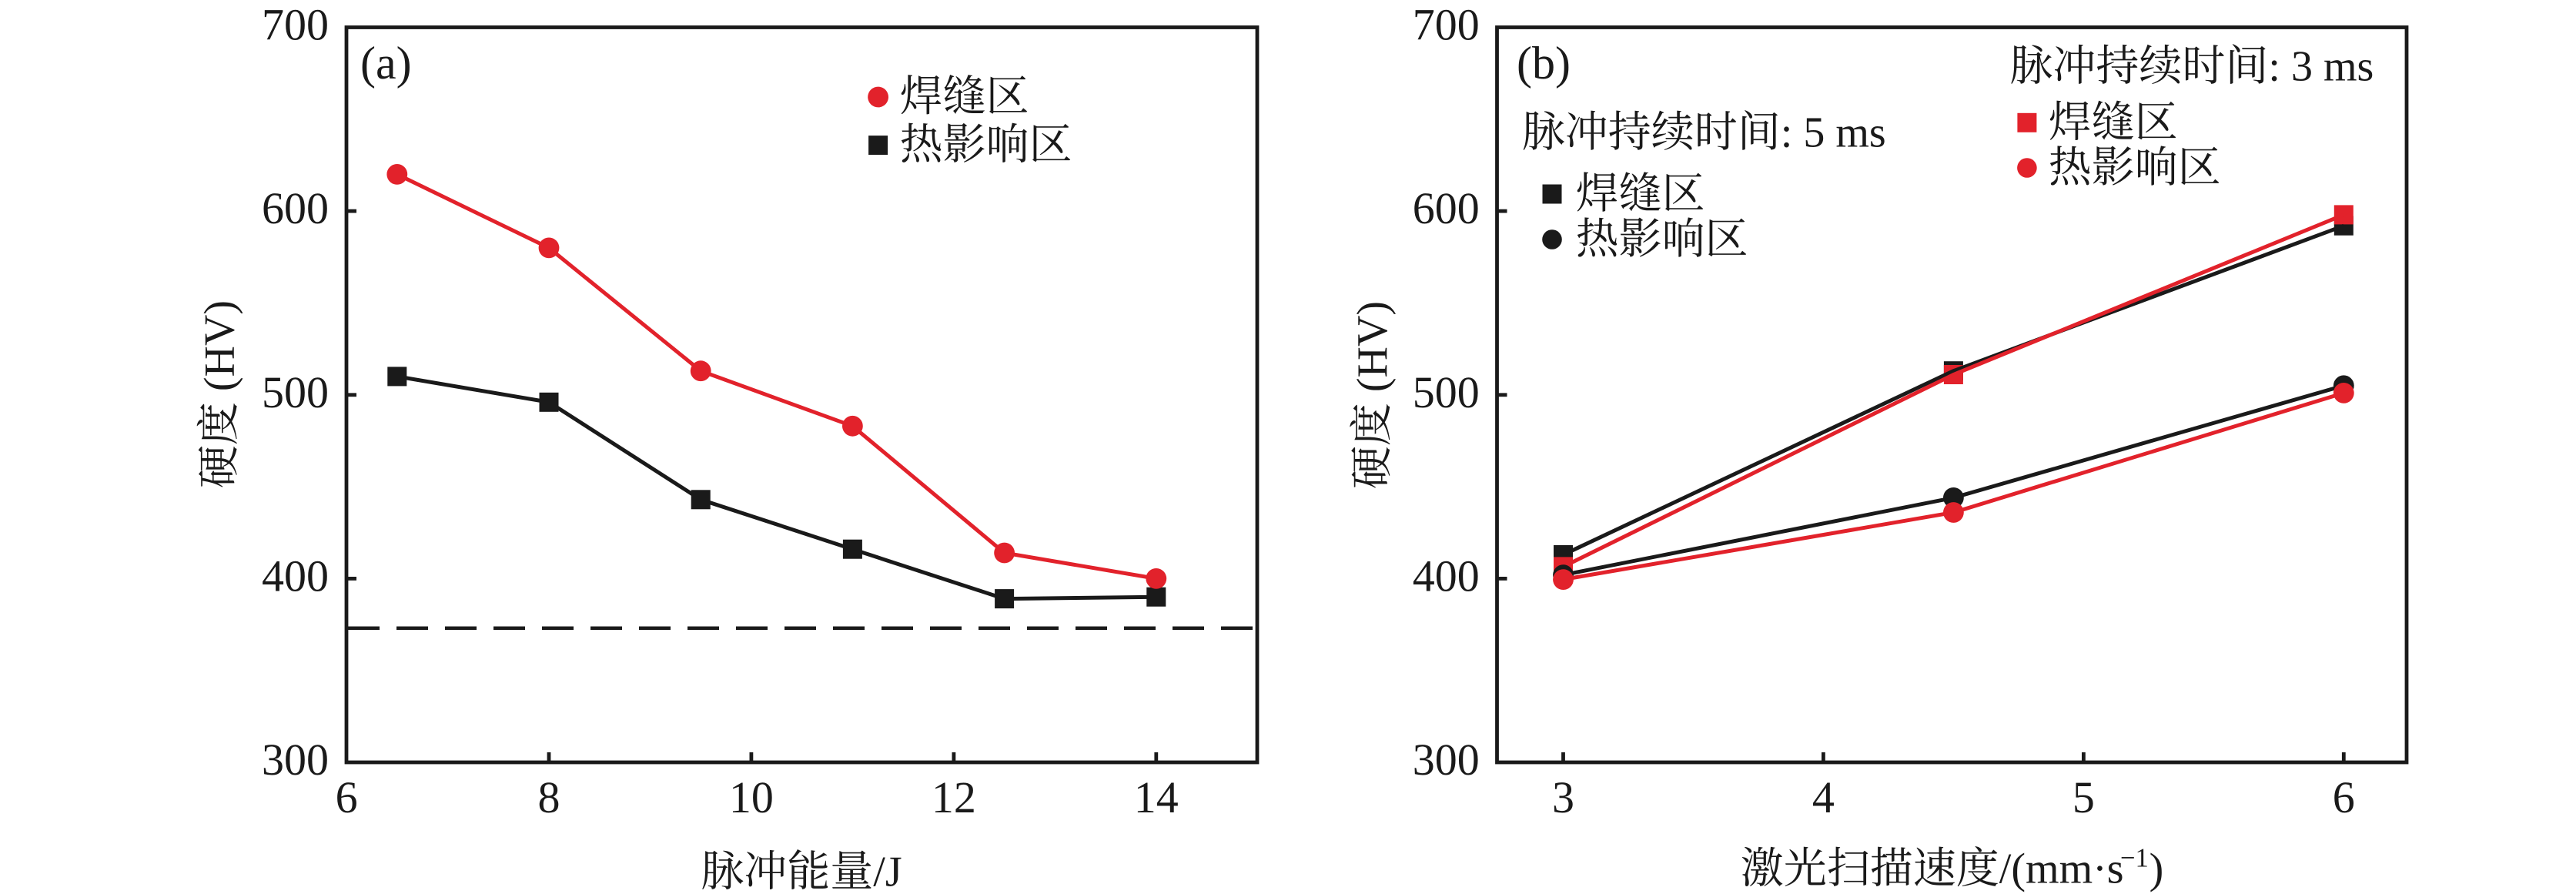 This screenshot has height=894, width=2576. Describe the element at coordinates (1563, 797) in the screenshot. I see `svg-text: 3` at that location.